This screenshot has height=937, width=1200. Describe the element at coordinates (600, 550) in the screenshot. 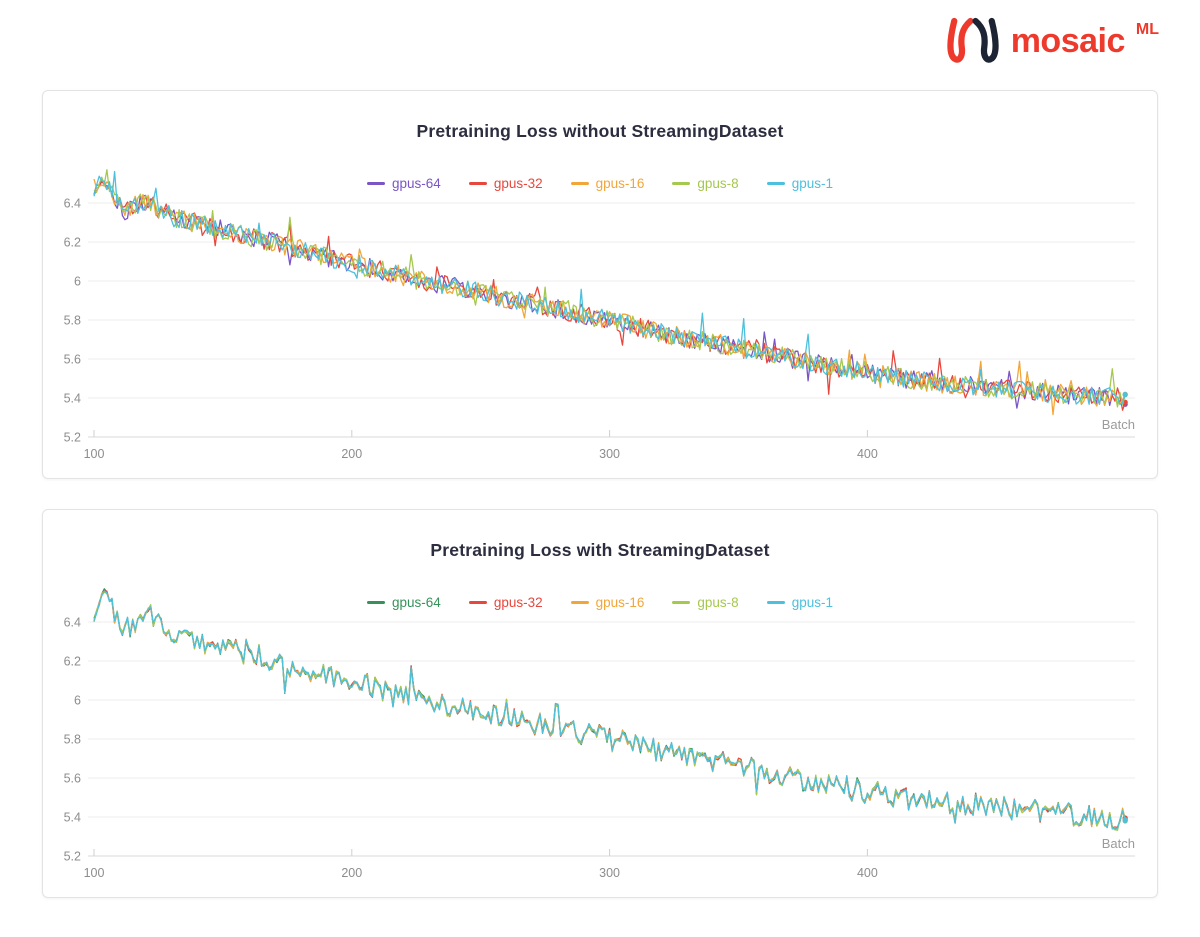

I see `chart-title: Pretraining Loss with StreamingDataset` at that location.